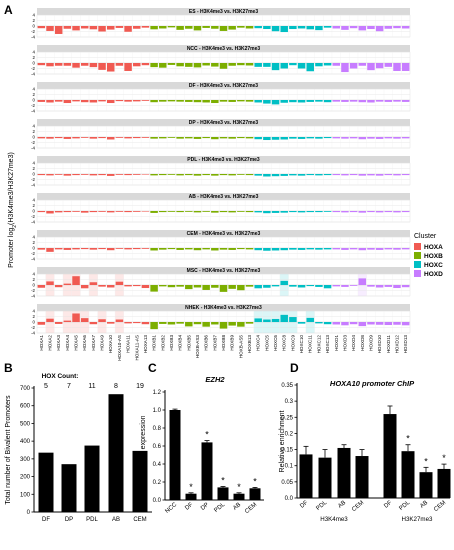 This screenshot has width=454, height=550. I want to click on x-tick-label: NCC, so click(171, 508).